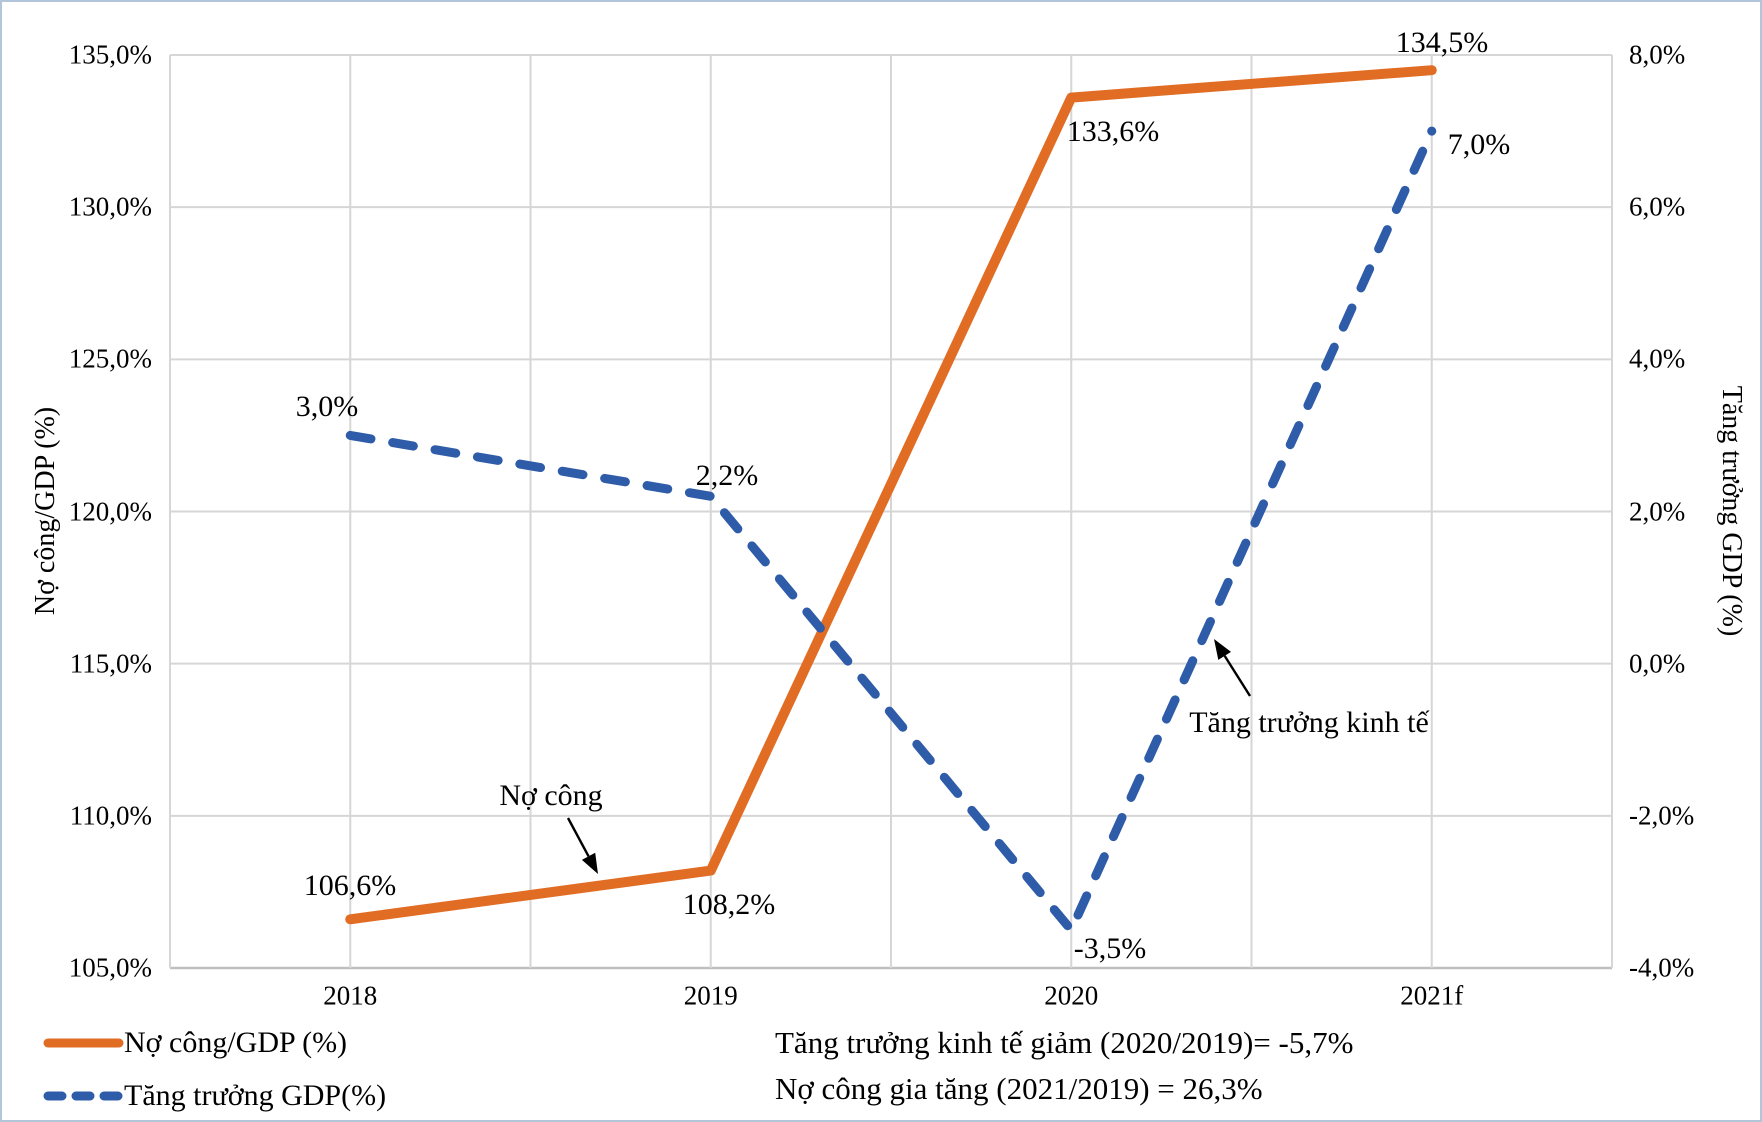 Image resolution: width=1762 pixels, height=1122 pixels. What do you see at coordinates (236, 1042) in the screenshot?
I see `legend-label-no-cong: Nợ công/GDP (%)` at bounding box center [236, 1042].